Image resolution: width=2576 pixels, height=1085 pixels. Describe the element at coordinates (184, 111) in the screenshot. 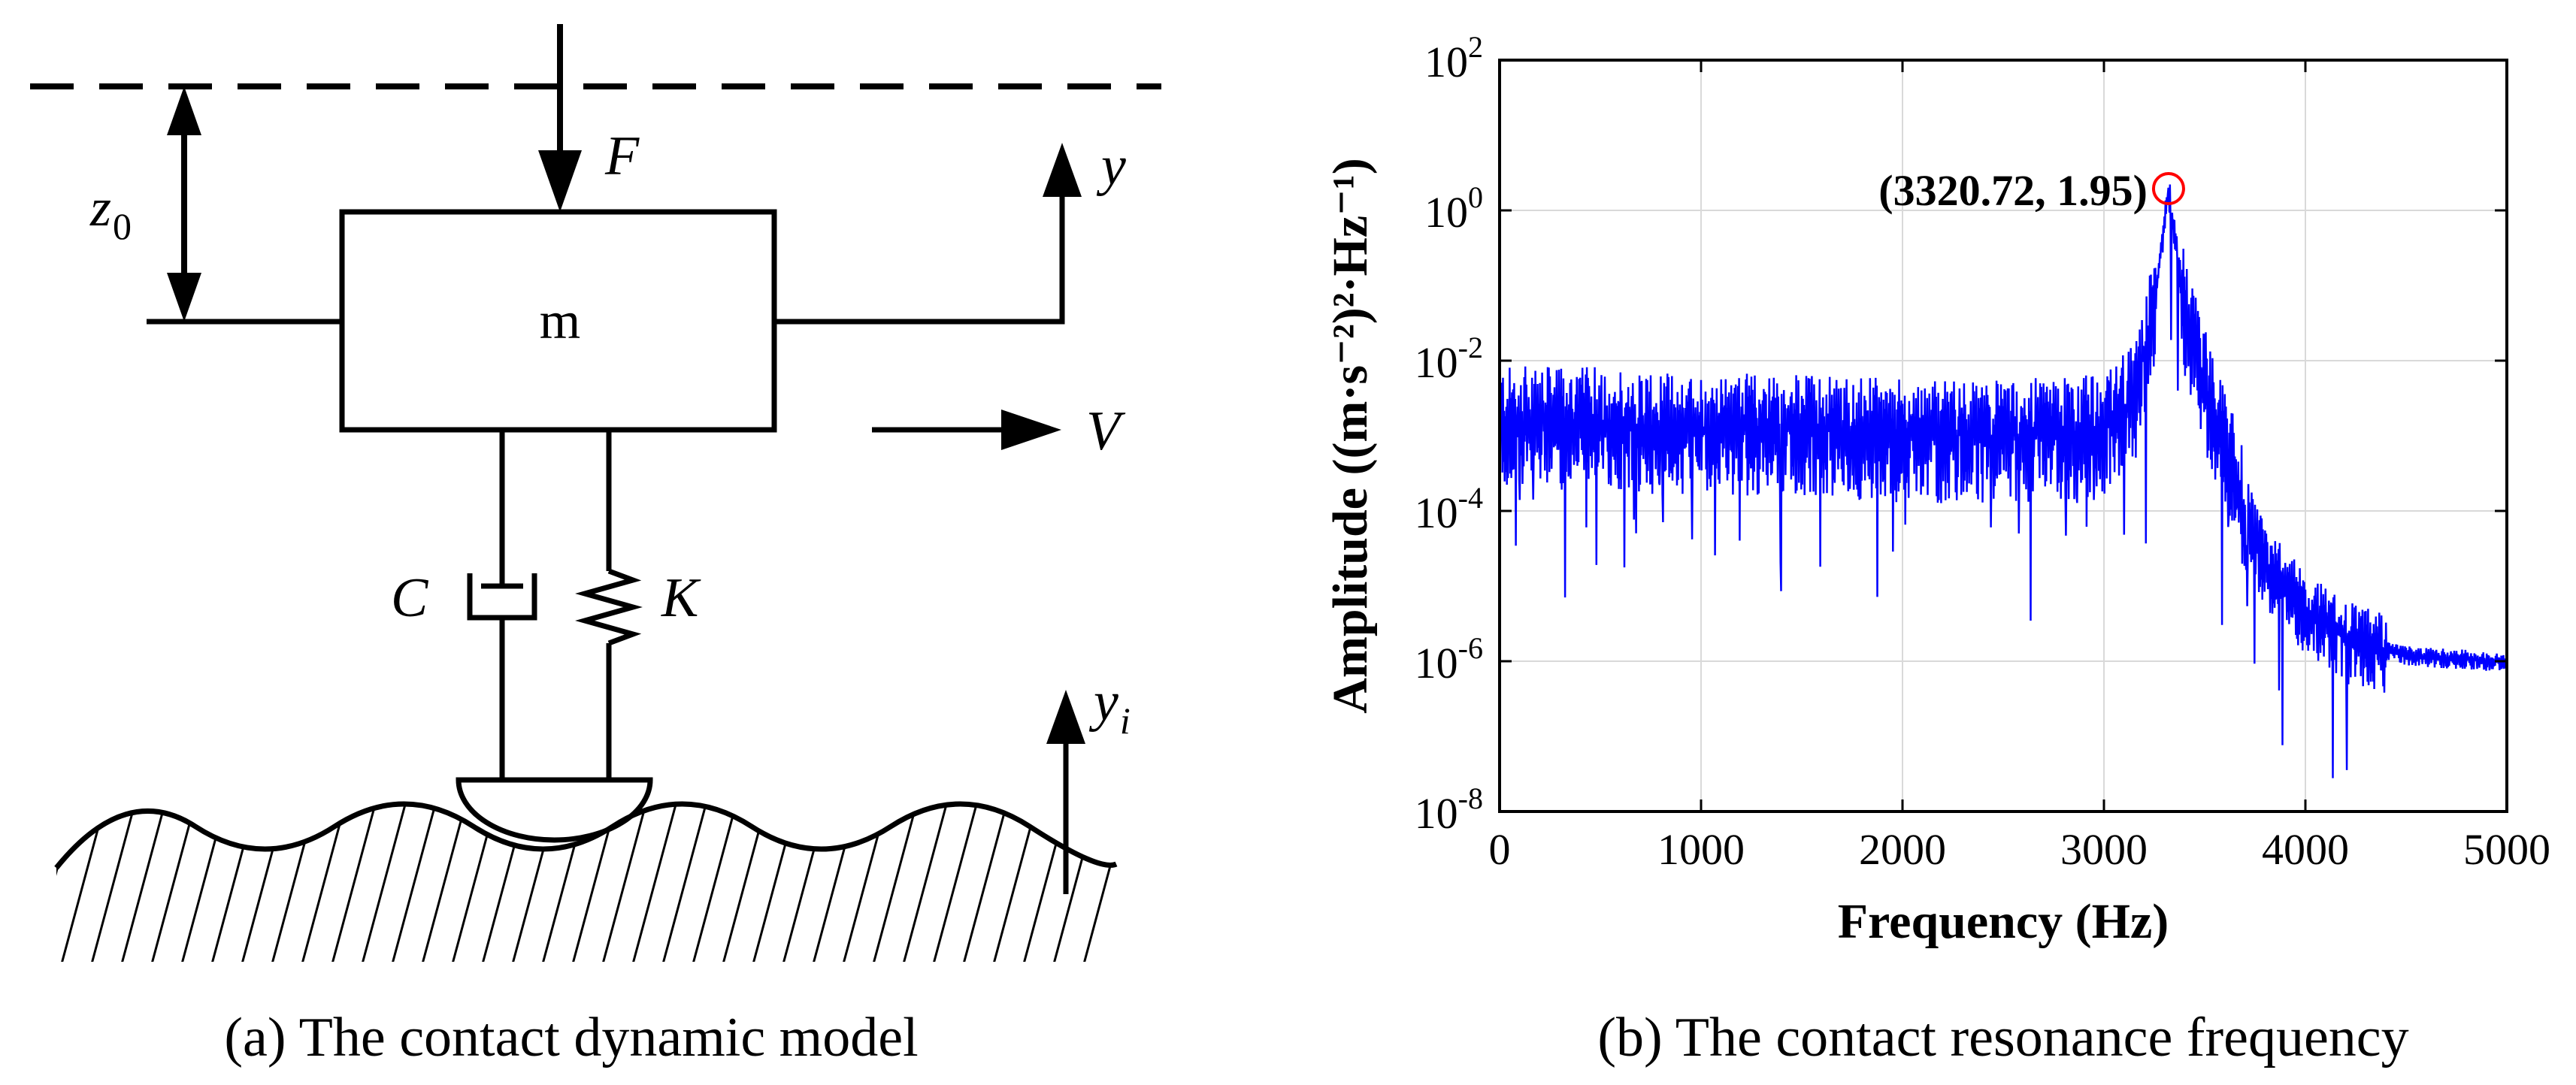

I see `z0-arrowhead-up` at that location.